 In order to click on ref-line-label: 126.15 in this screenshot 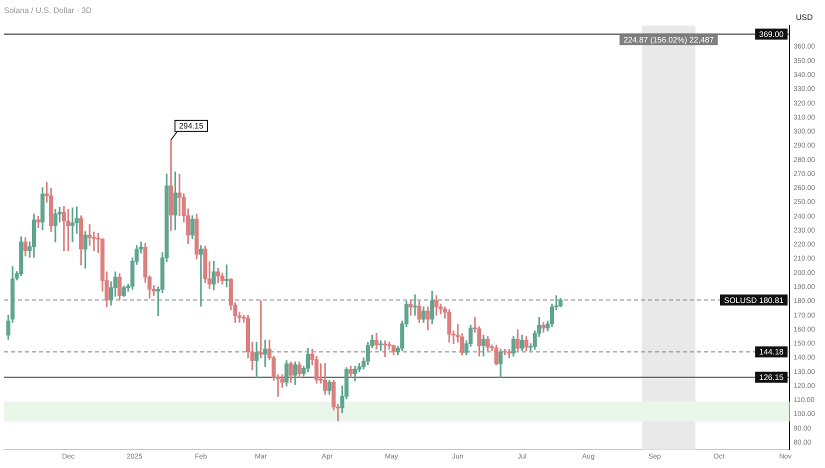, I will do `click(771, 377)`.